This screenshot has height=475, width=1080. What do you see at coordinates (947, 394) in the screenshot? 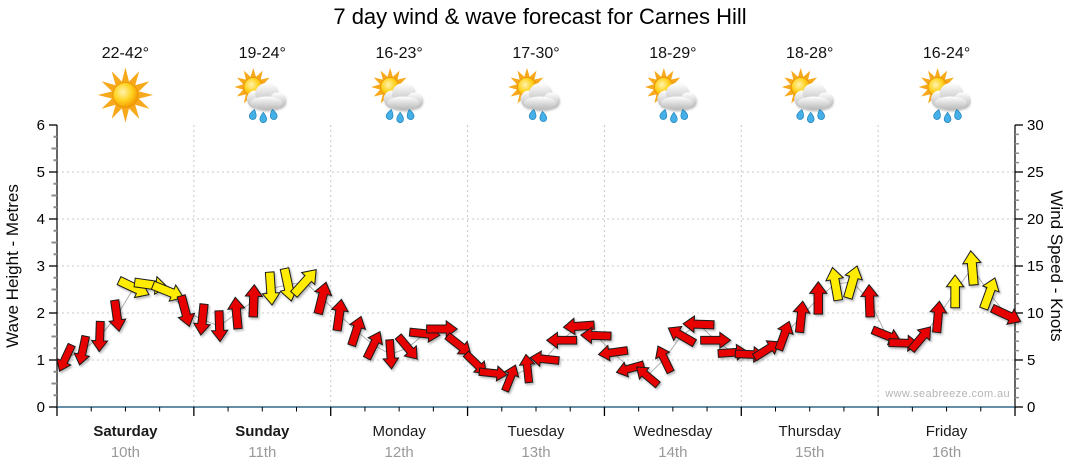
I see `watermark: www.seabreeze.com.au` at bounding box center [947, 394].